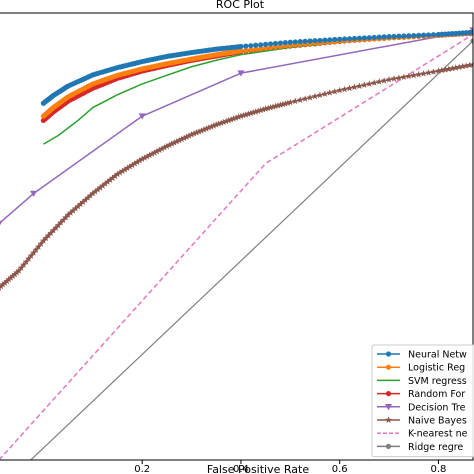  What do you see at coordinates (437, 355) in the screenshot?
I see `legend-label: Neural Netw` at bounding box center [437, 355].